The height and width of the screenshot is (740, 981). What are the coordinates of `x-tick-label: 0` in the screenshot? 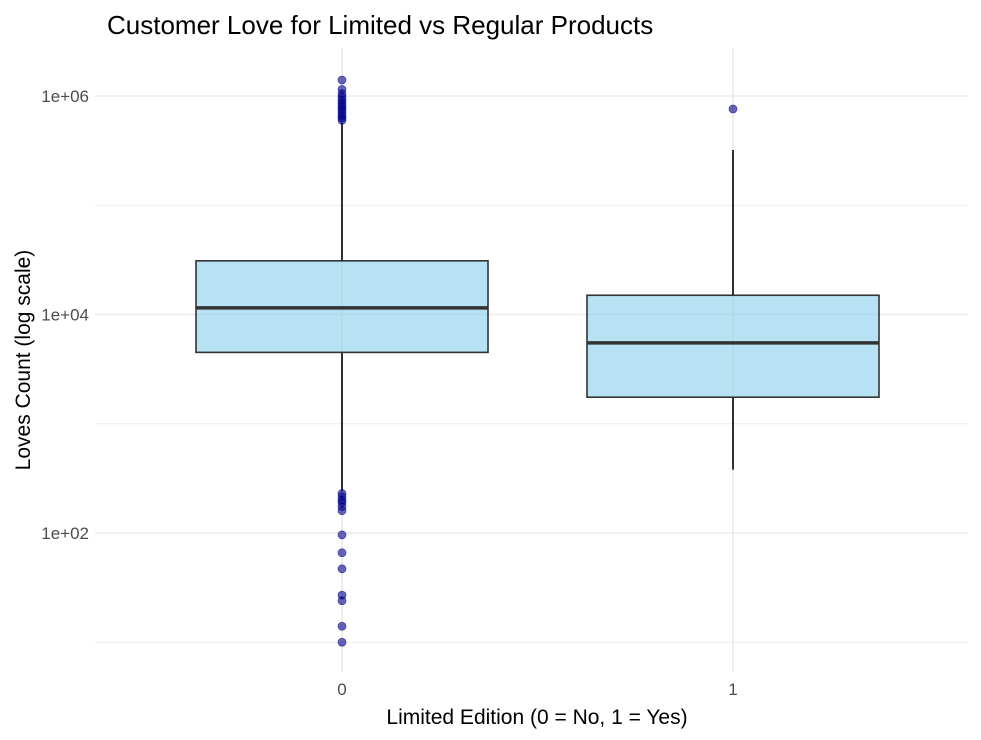 It's located at (341, 689).